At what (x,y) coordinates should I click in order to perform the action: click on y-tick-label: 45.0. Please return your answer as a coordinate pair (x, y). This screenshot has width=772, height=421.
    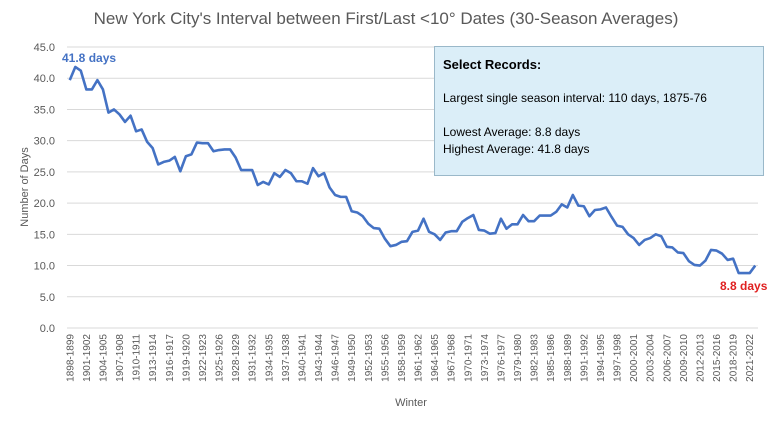
    Looking at the image, I should click on (44, 48).